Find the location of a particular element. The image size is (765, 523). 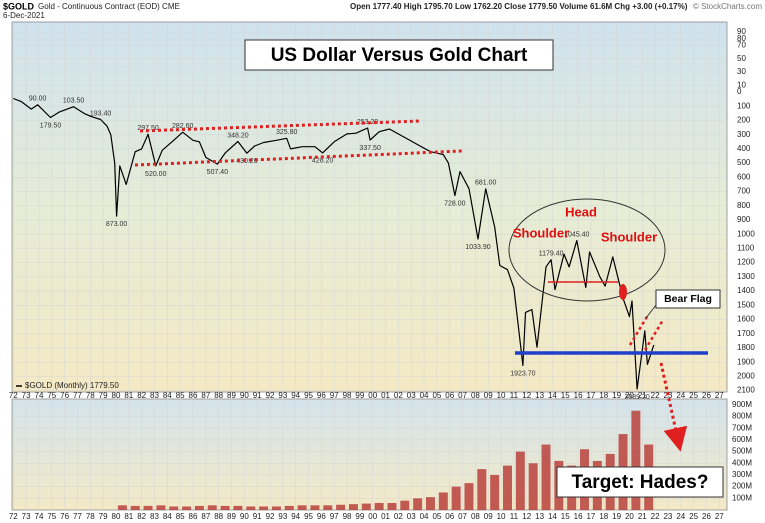

x-tick-label: 85 is located at coordinates (180, 516).